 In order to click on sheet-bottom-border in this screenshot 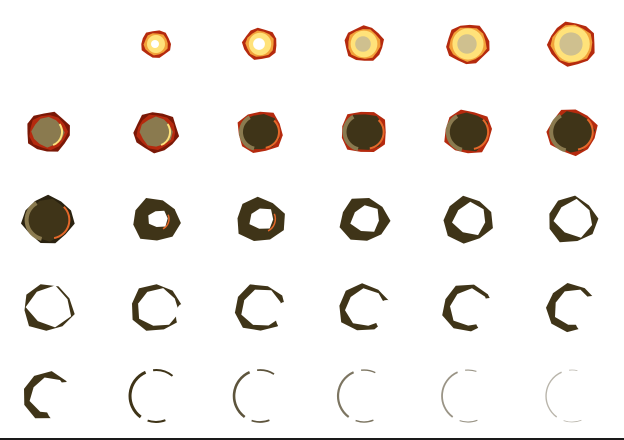, I will do `click(312, 439)`.